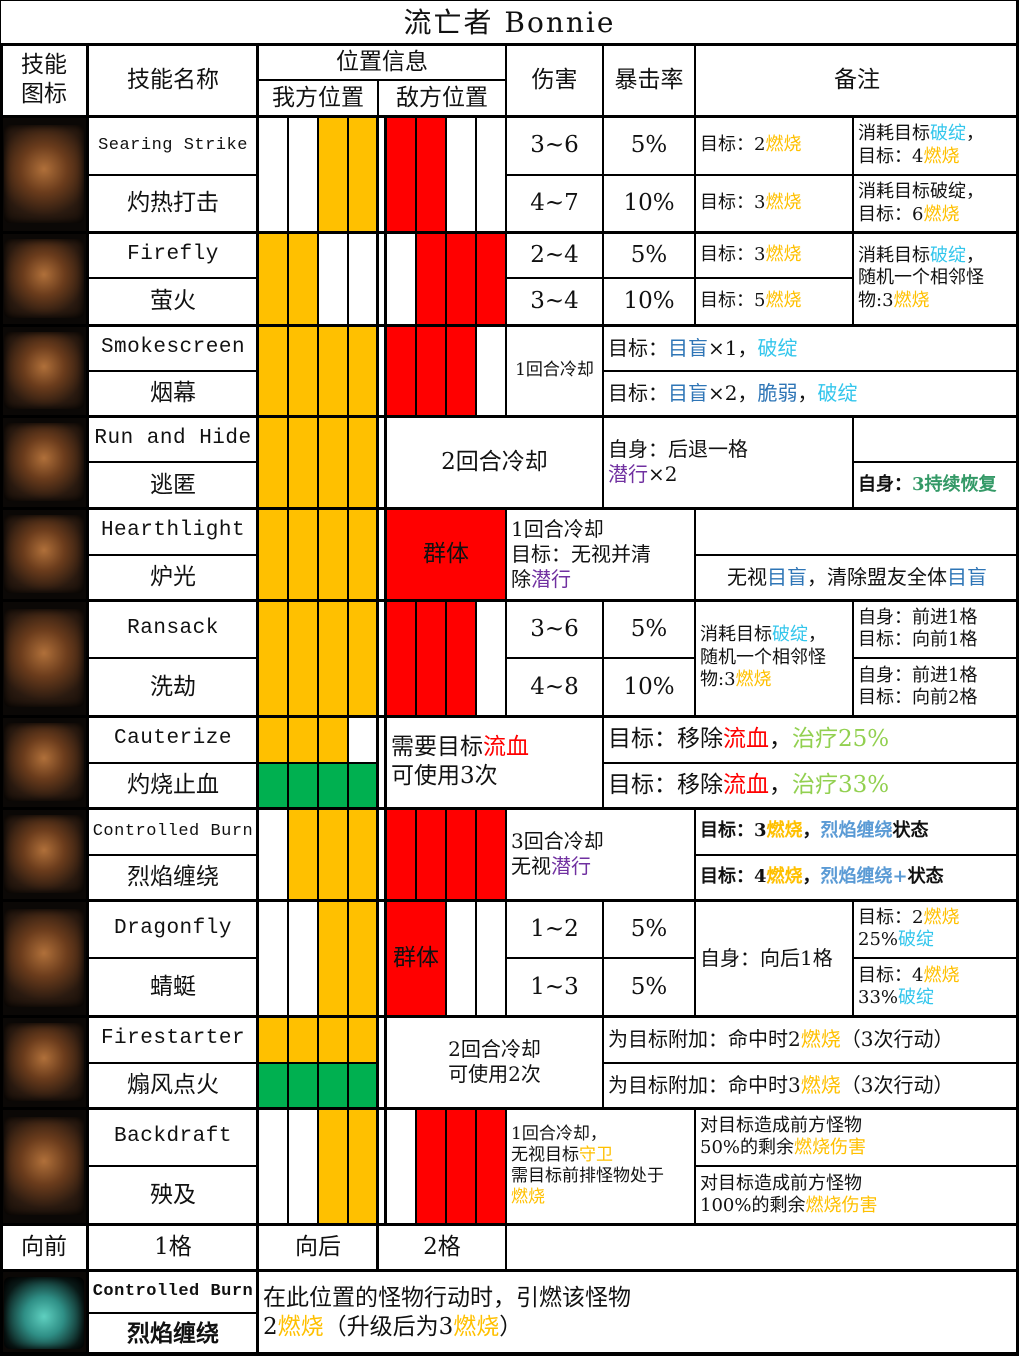  Describe the element at coordinates (891, 975) in the screenshot. I see `text-segment: 目标：4` at that location.